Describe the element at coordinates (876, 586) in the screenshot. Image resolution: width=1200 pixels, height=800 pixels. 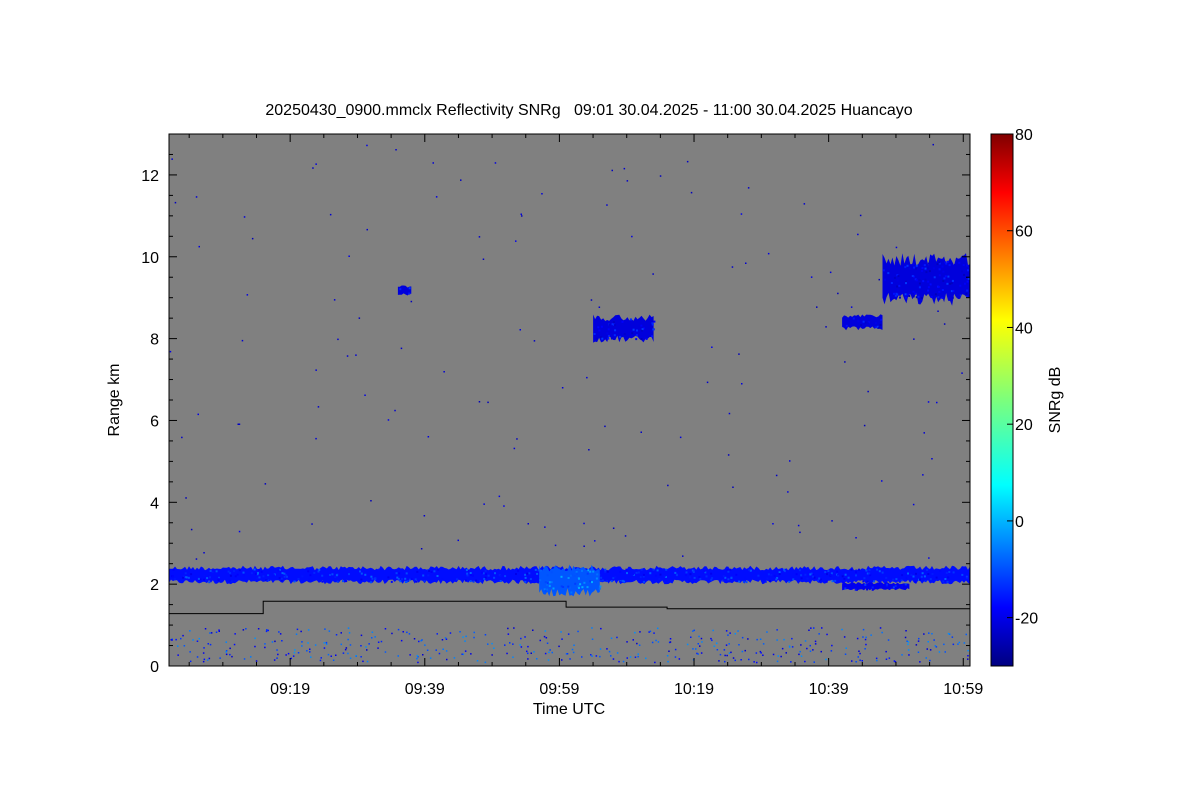
I see `cloud-feature` at that location.